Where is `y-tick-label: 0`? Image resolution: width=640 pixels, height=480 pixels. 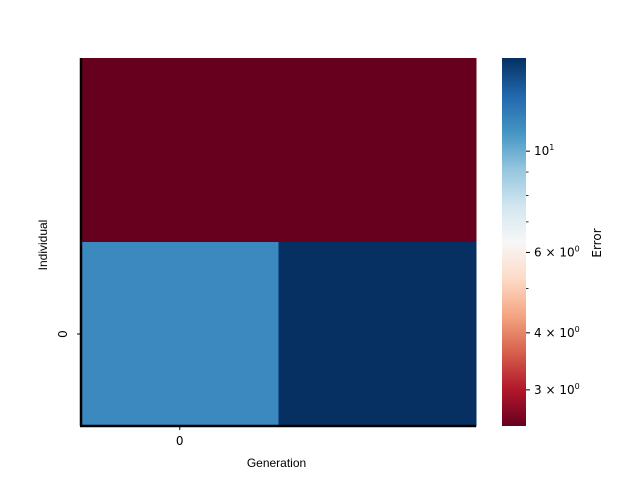
y-tick-label: 0 is located at coordinates (63, 334).